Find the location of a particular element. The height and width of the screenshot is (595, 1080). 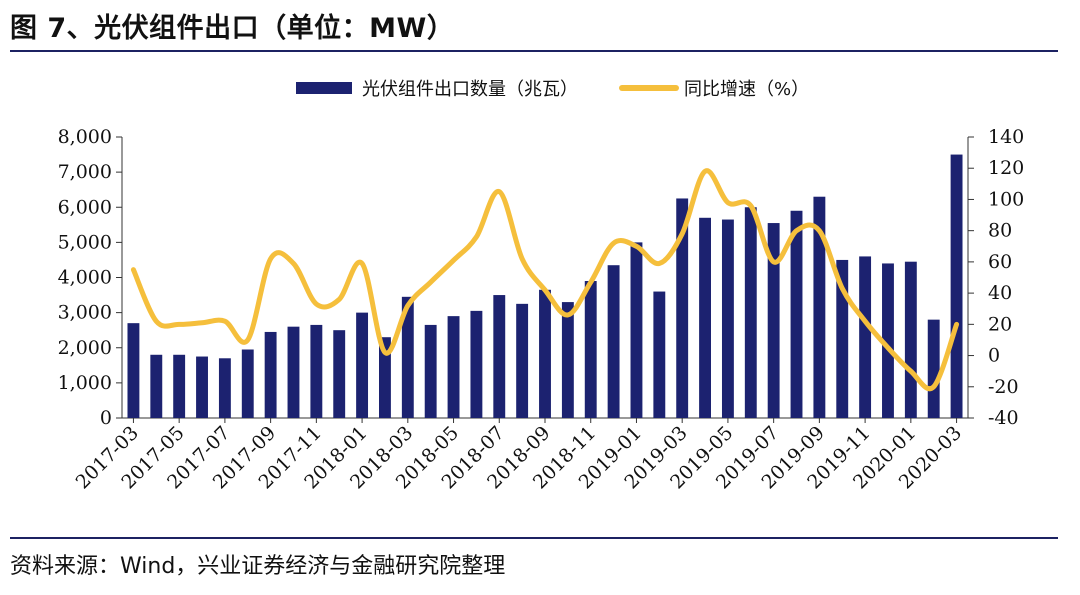

y-right-tick-label: 140 is located at coordinates (1006, 137).